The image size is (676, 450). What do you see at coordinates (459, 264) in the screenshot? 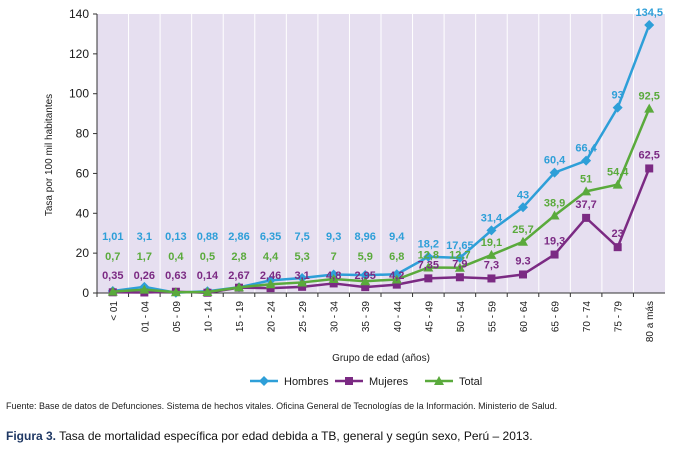
I see `data-label-mujeres: 7,9` at bounding box center [459, 264].